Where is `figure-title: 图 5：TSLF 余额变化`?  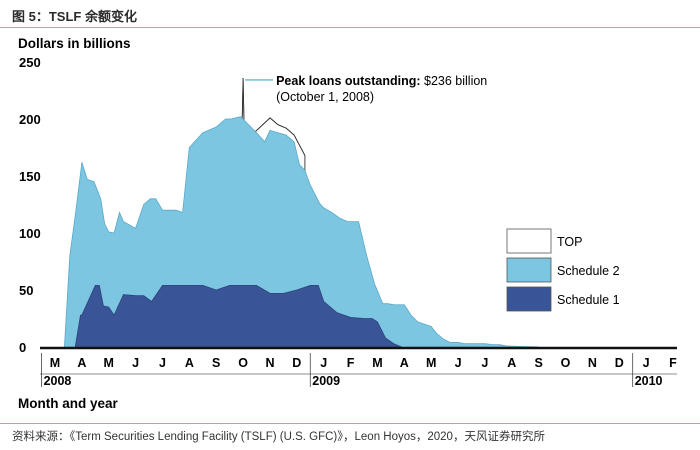 figure-title: 图 5：TSLF 余额变化 is located at coordinates (74, 16).